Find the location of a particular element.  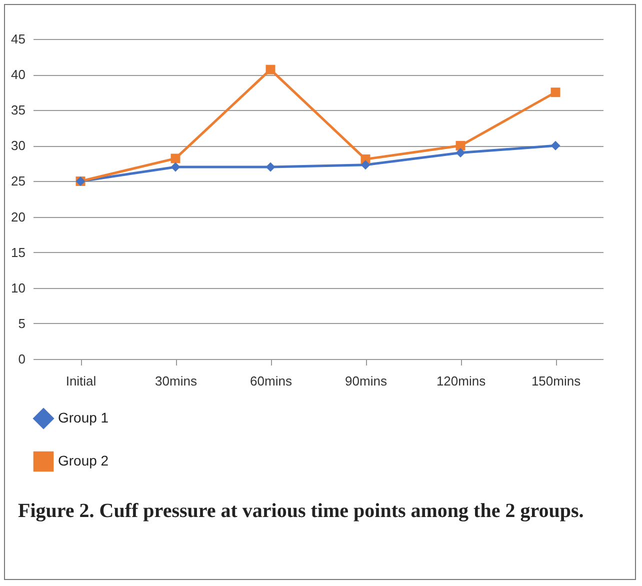

y-tick-label: 35 is located at coordinates (18, 110).